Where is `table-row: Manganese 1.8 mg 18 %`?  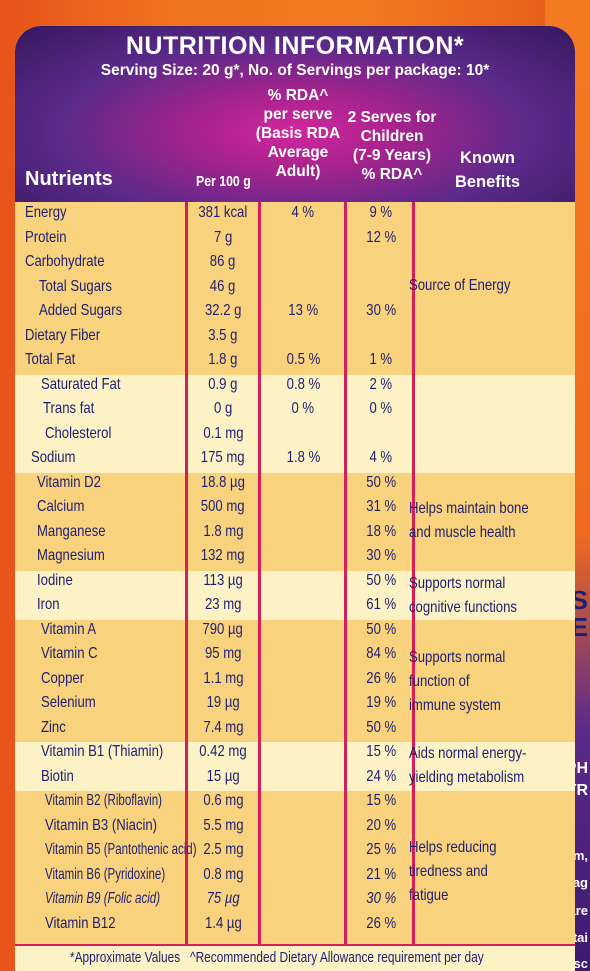
table-row: Manganese 1.8 mg 18 % is located at coordinates (295, 533).